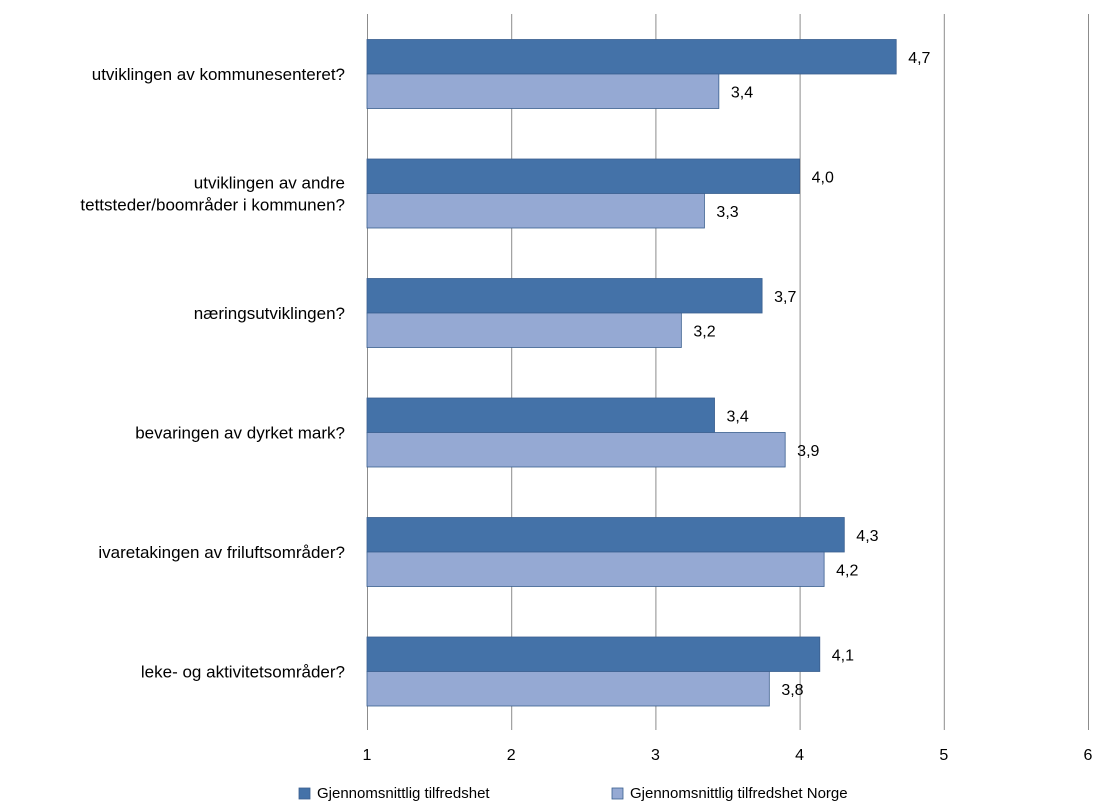  I want to click on x-tick-label: 6, so click(1088, 755).